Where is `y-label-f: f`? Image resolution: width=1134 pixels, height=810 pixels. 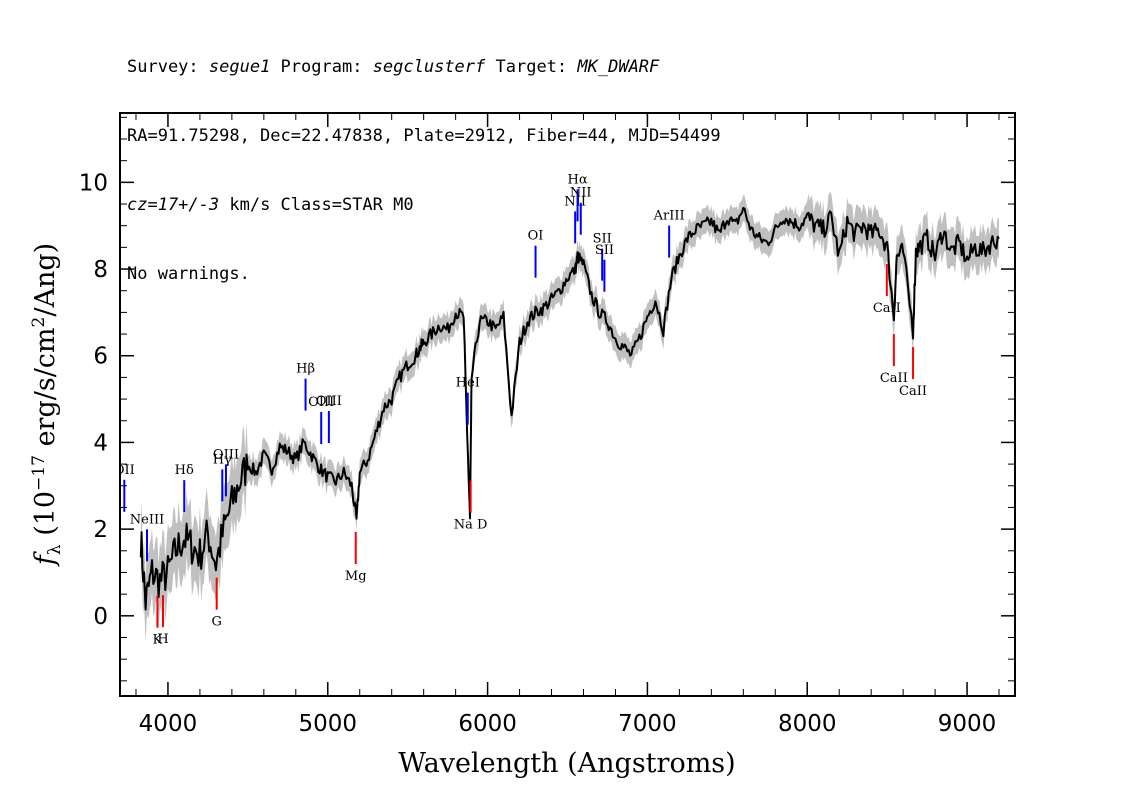
y-label-f: f is located at coordinates (45, 559).